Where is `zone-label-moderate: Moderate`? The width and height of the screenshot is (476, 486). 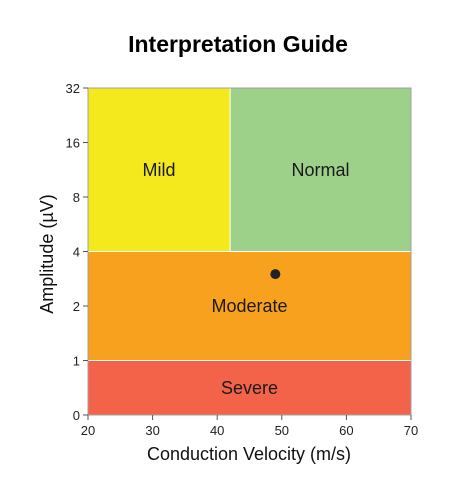 zone-label-moderate: Moderate is located at coordinates (249, 306).